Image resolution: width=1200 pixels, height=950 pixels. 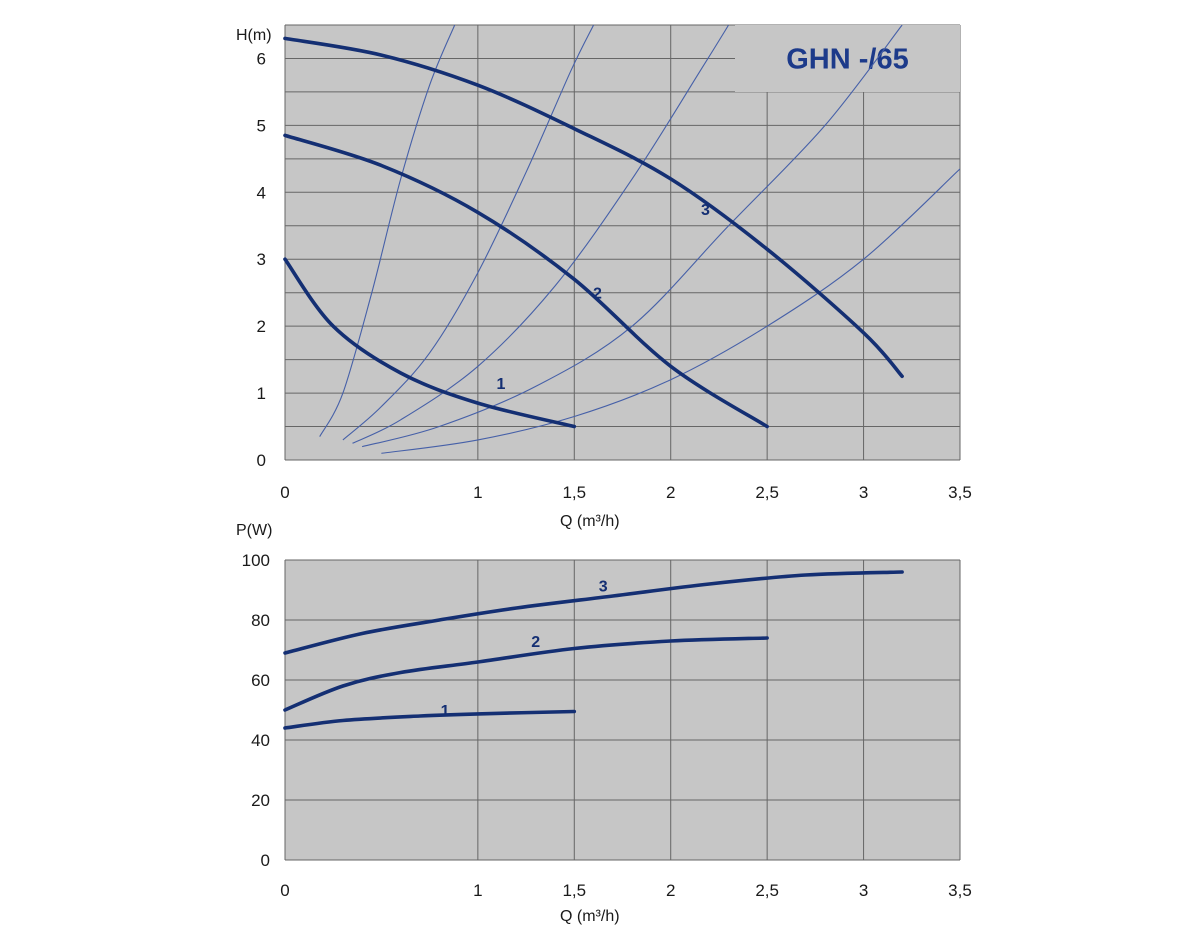 I want to click on y-tick-label: 6, so click(x=261, y=58).